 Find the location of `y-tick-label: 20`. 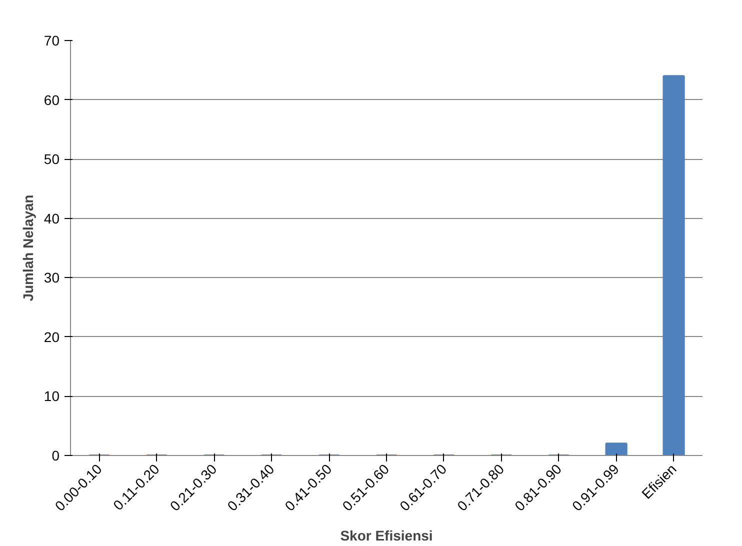

y-tick-label: 20 is located at coordinates (52, 336).